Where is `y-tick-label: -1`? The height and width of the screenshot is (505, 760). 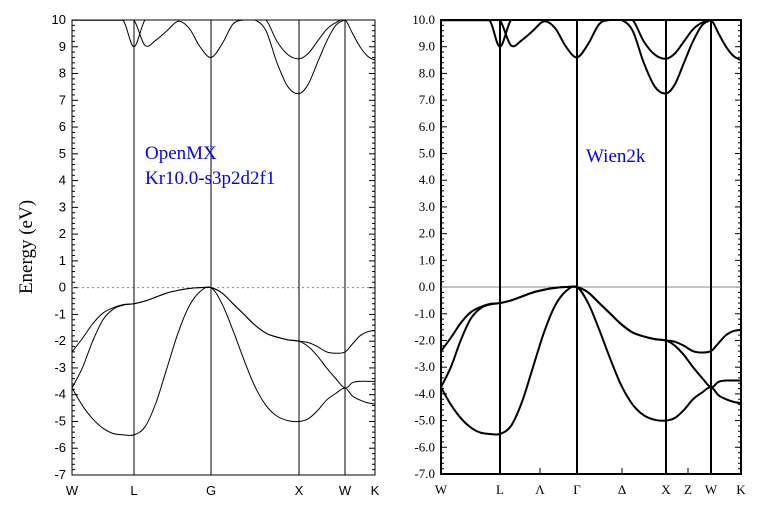
y-tick-label: -1 is located at coordinates (60, 313).